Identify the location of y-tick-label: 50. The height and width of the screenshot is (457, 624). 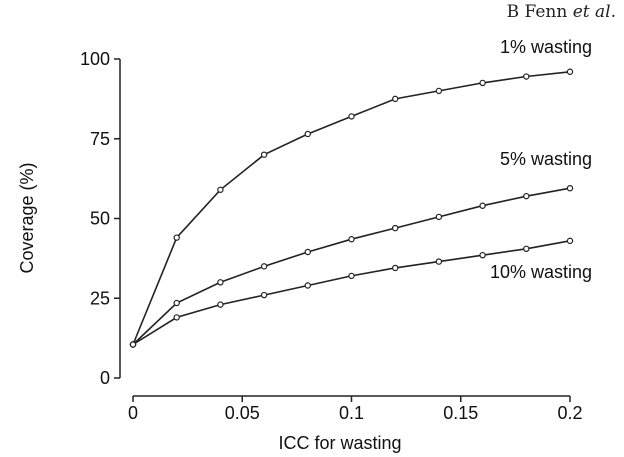
(100, 219).